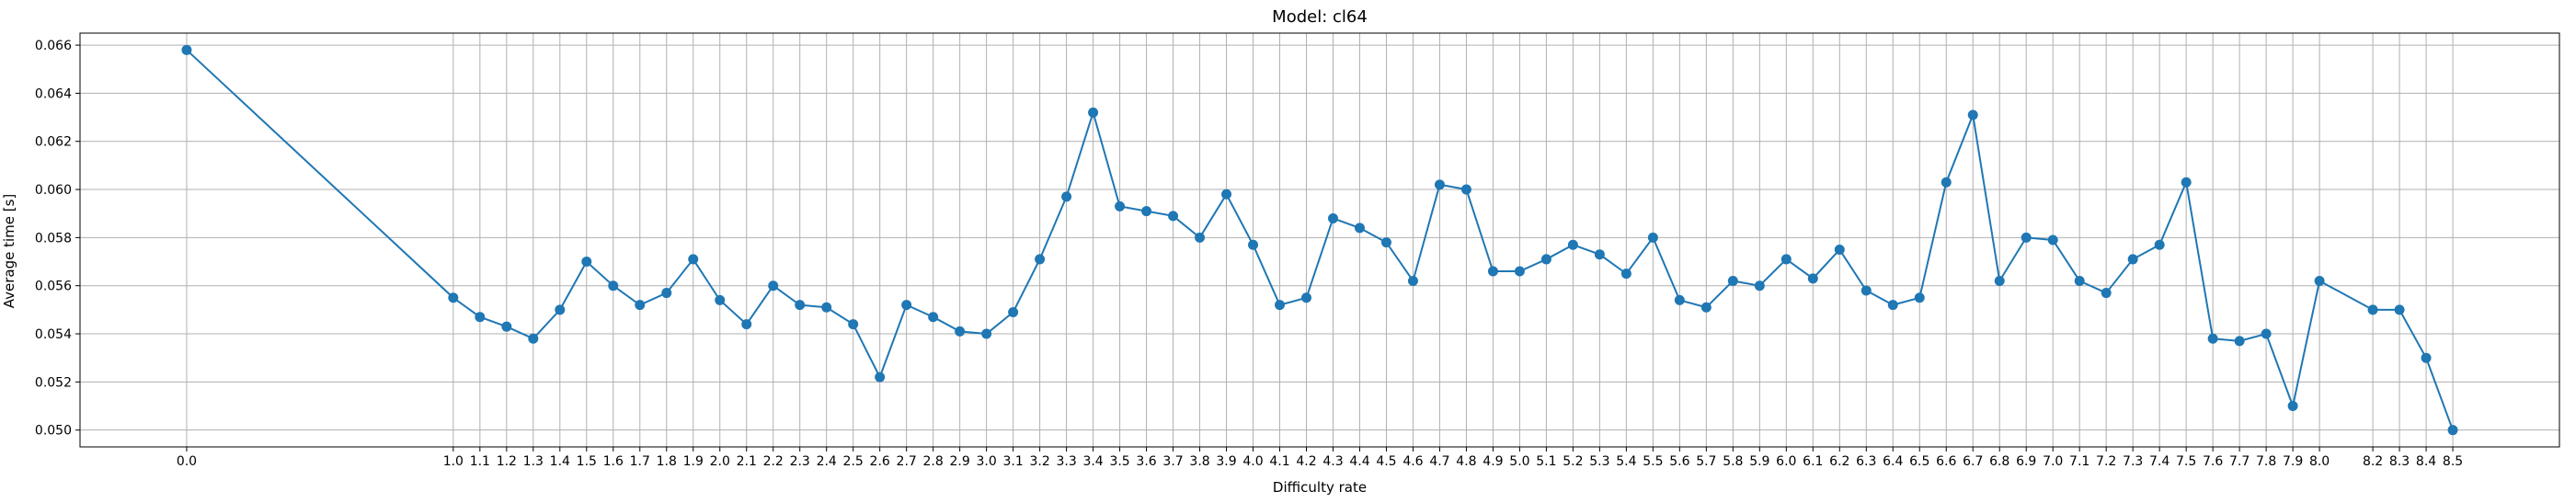 This screenshot has width=2576, height=503. I want to click on x-tick-label: 5.5, so click(1653, 461).